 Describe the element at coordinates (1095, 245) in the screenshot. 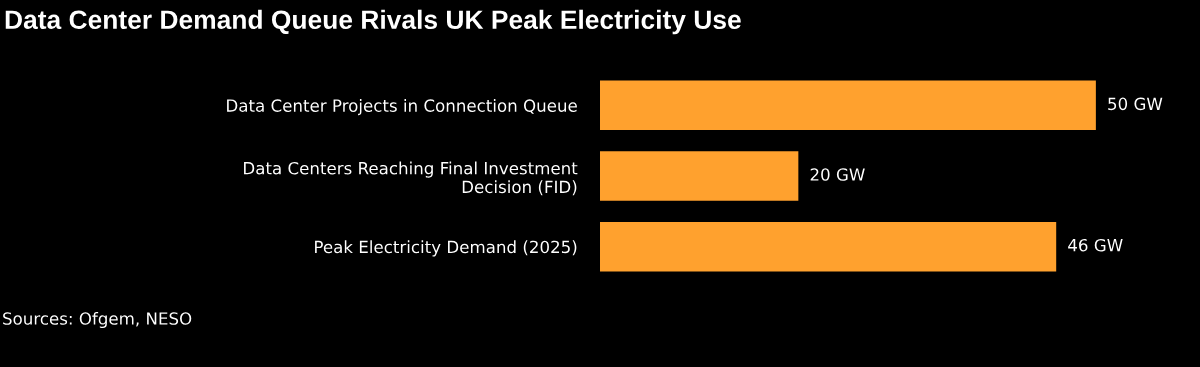

I see `data-label: 46 GW` at that location.